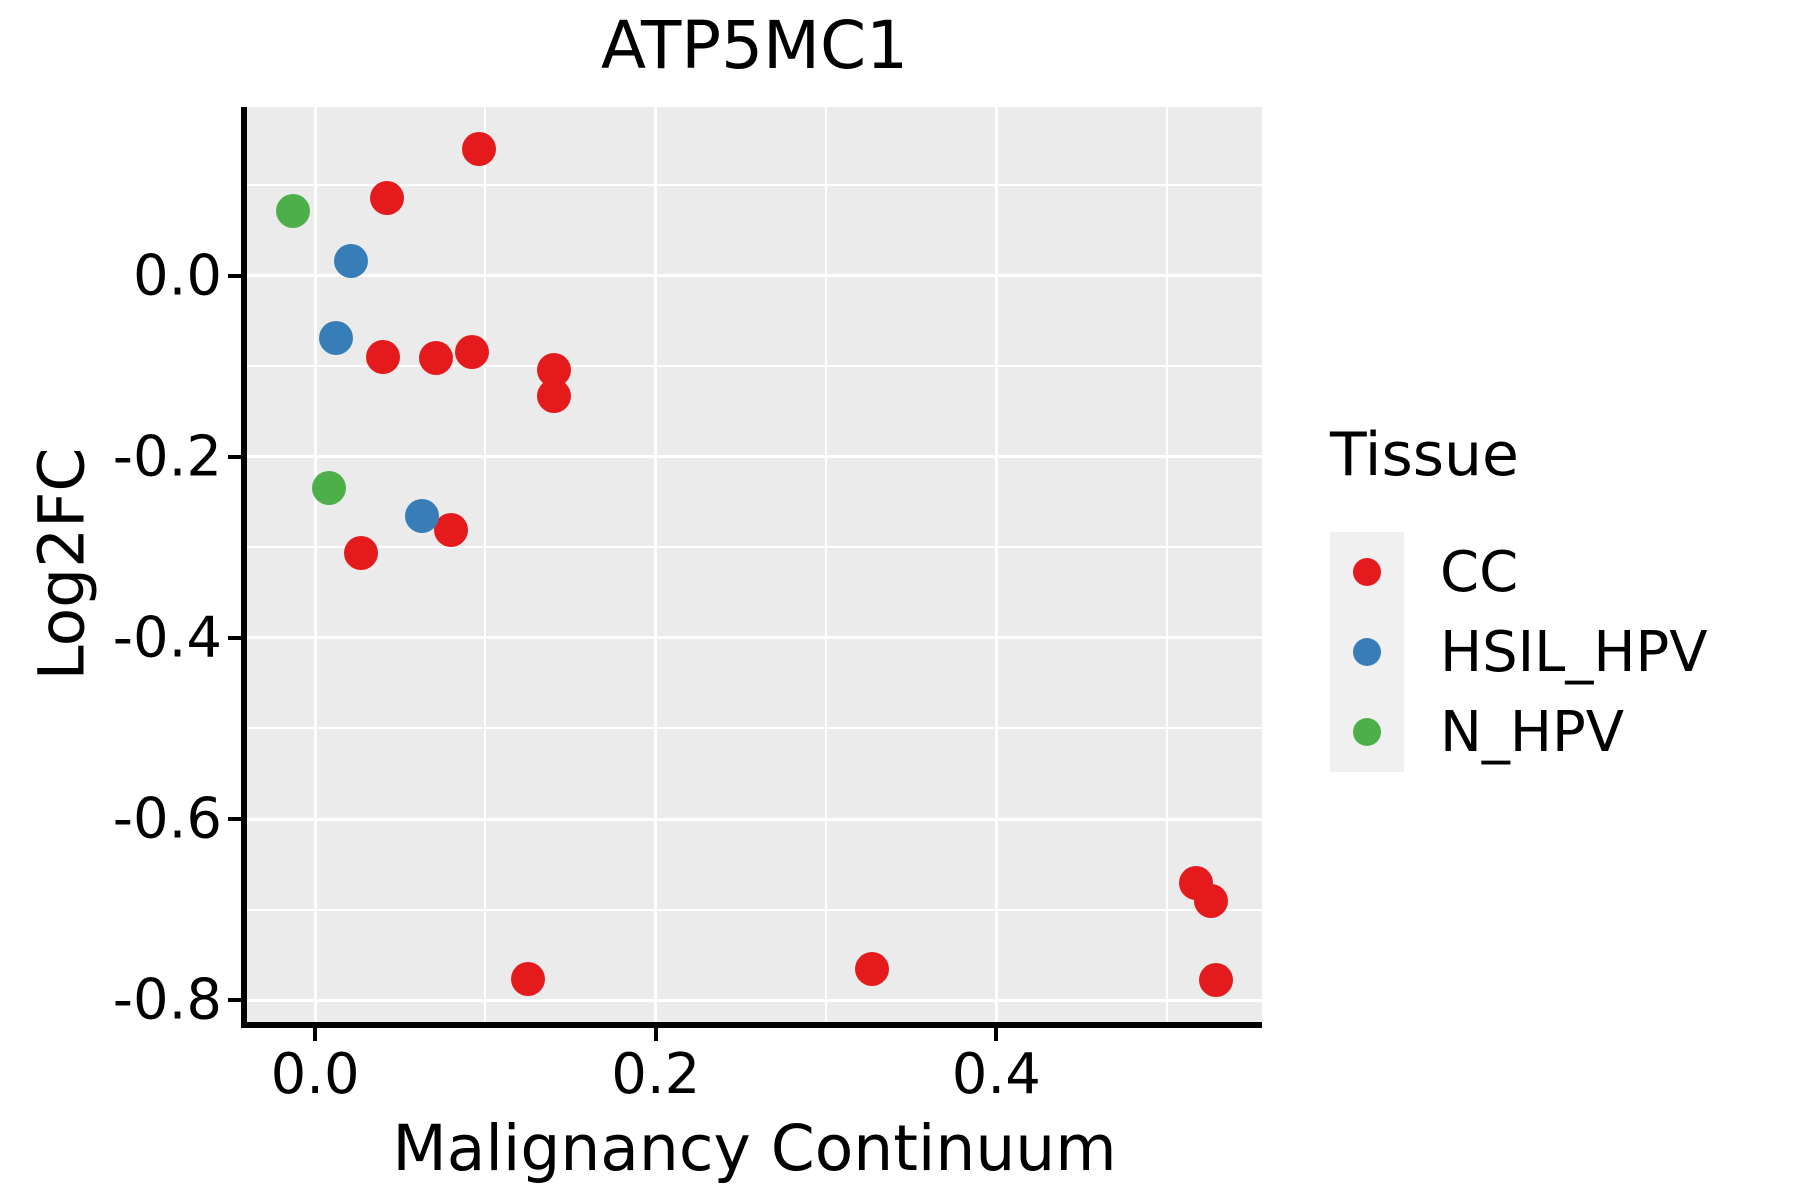 The image size is (1800, 1200). Describe the element at coordinates (167, 1000) in the screenshot. I see `y-tick-label: -0.8` at that location.